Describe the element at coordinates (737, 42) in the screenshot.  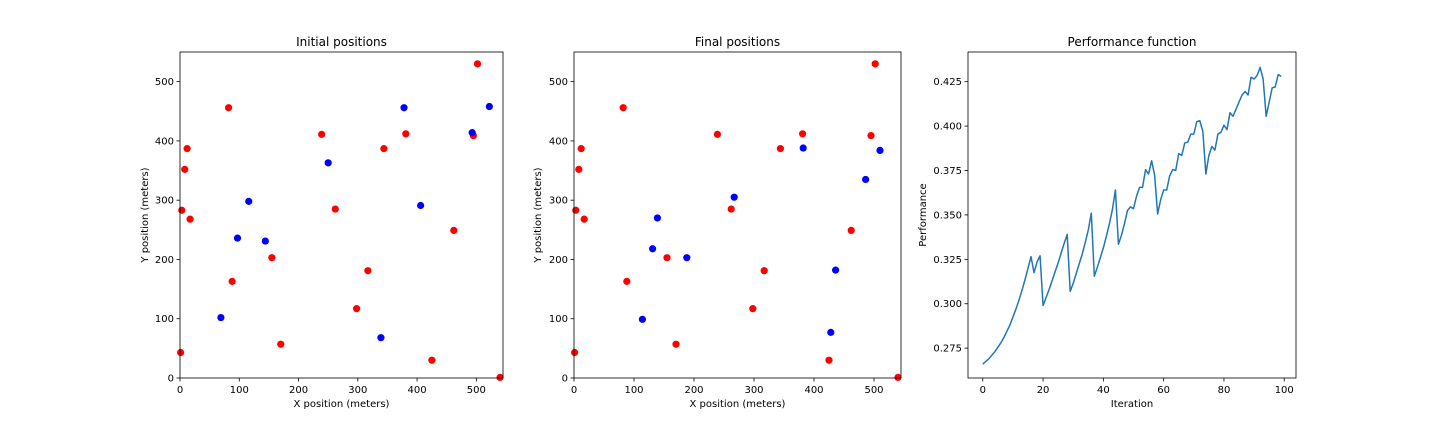
I see `chart-title: Final positions` at that location.